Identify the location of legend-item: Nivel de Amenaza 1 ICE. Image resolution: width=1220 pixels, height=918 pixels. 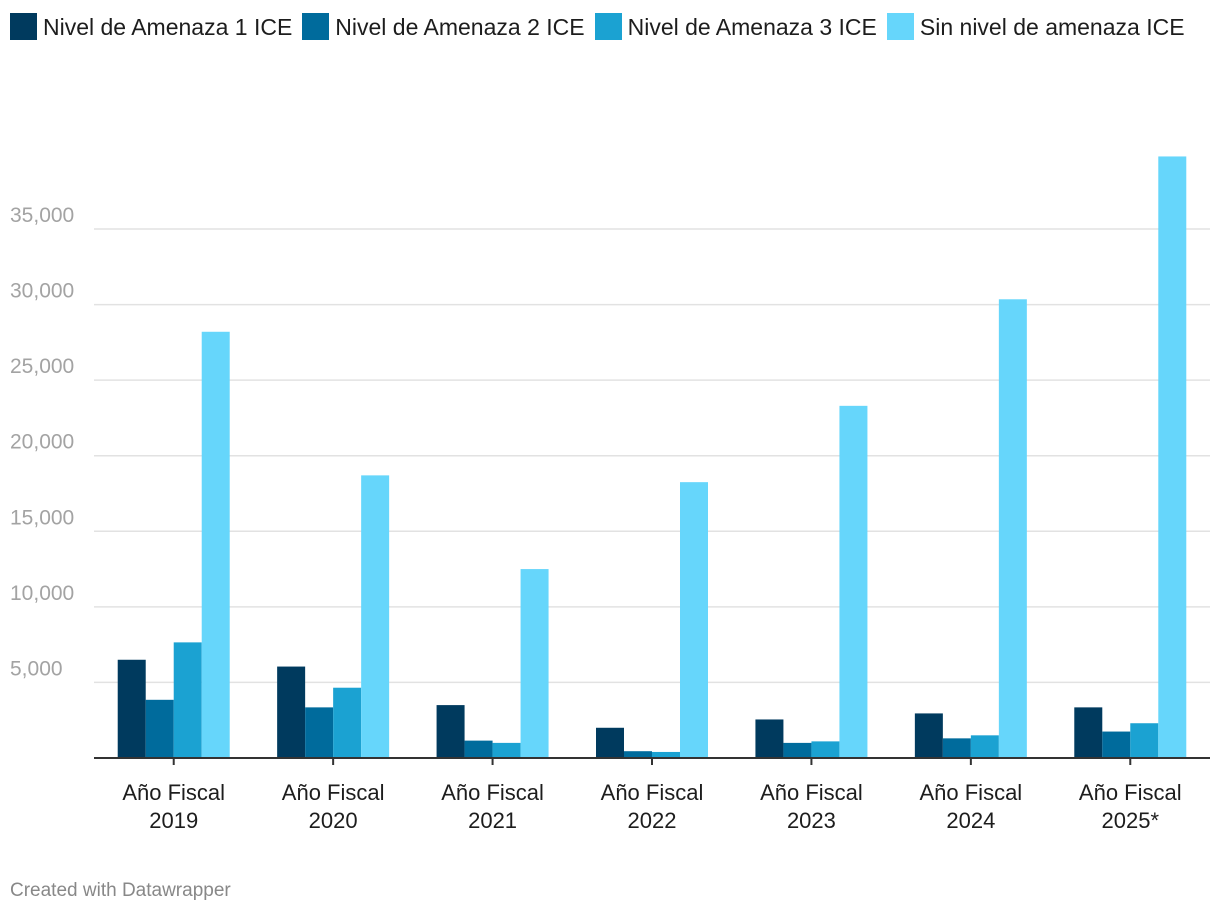
(151, 27).